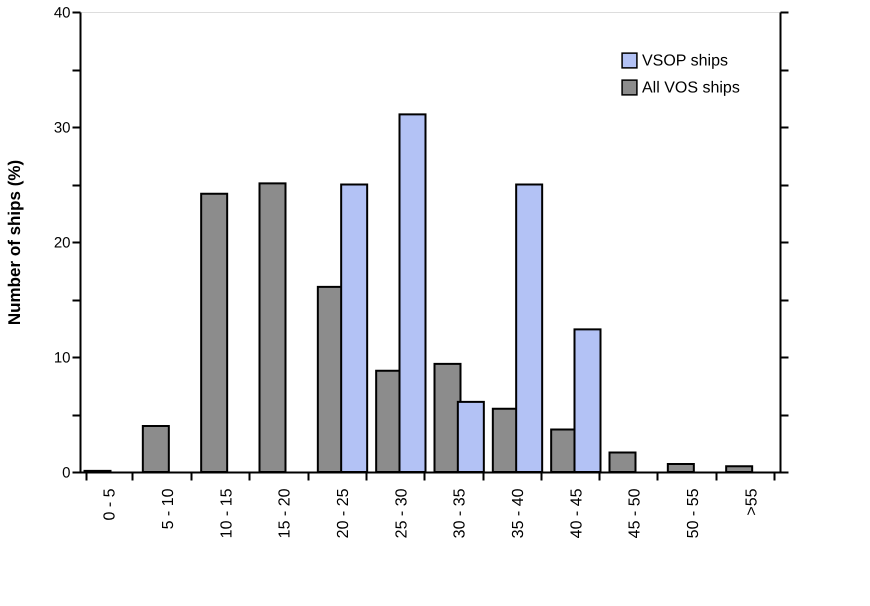 The width and height of the screenshot is (870, 606). I want to click on x-tick-label: 30 - 35, so click(460, 513).